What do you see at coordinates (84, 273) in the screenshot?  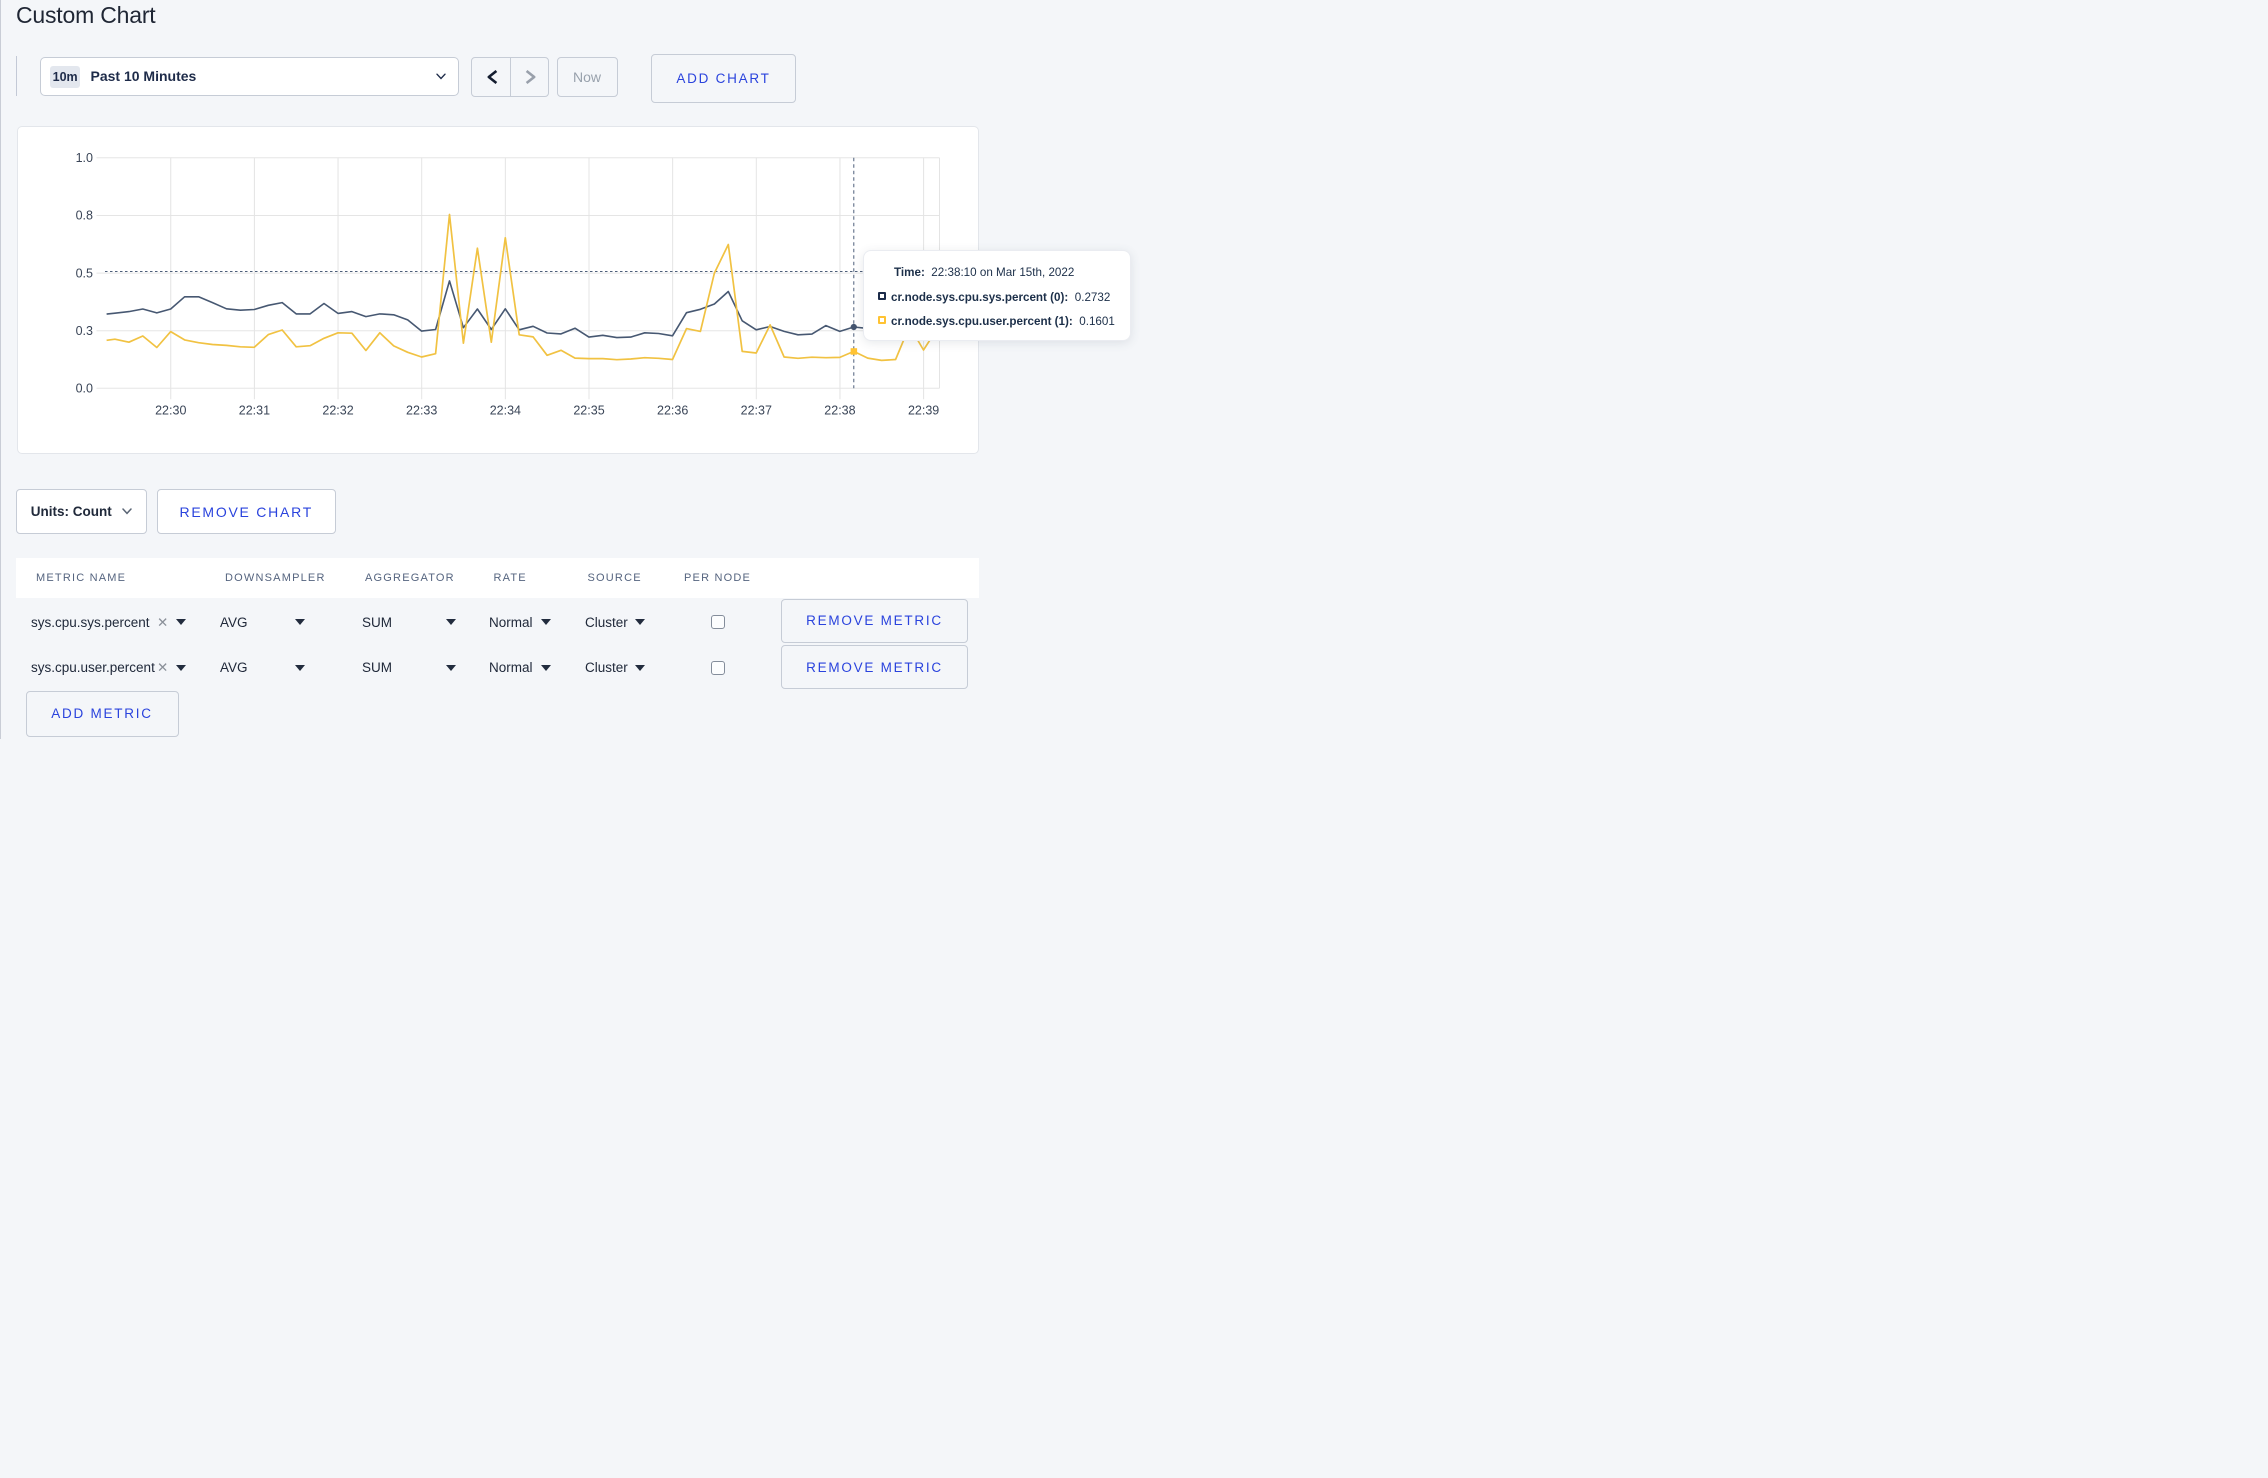 I see `svg-text: 0.5` at bounding box center [84, 273].